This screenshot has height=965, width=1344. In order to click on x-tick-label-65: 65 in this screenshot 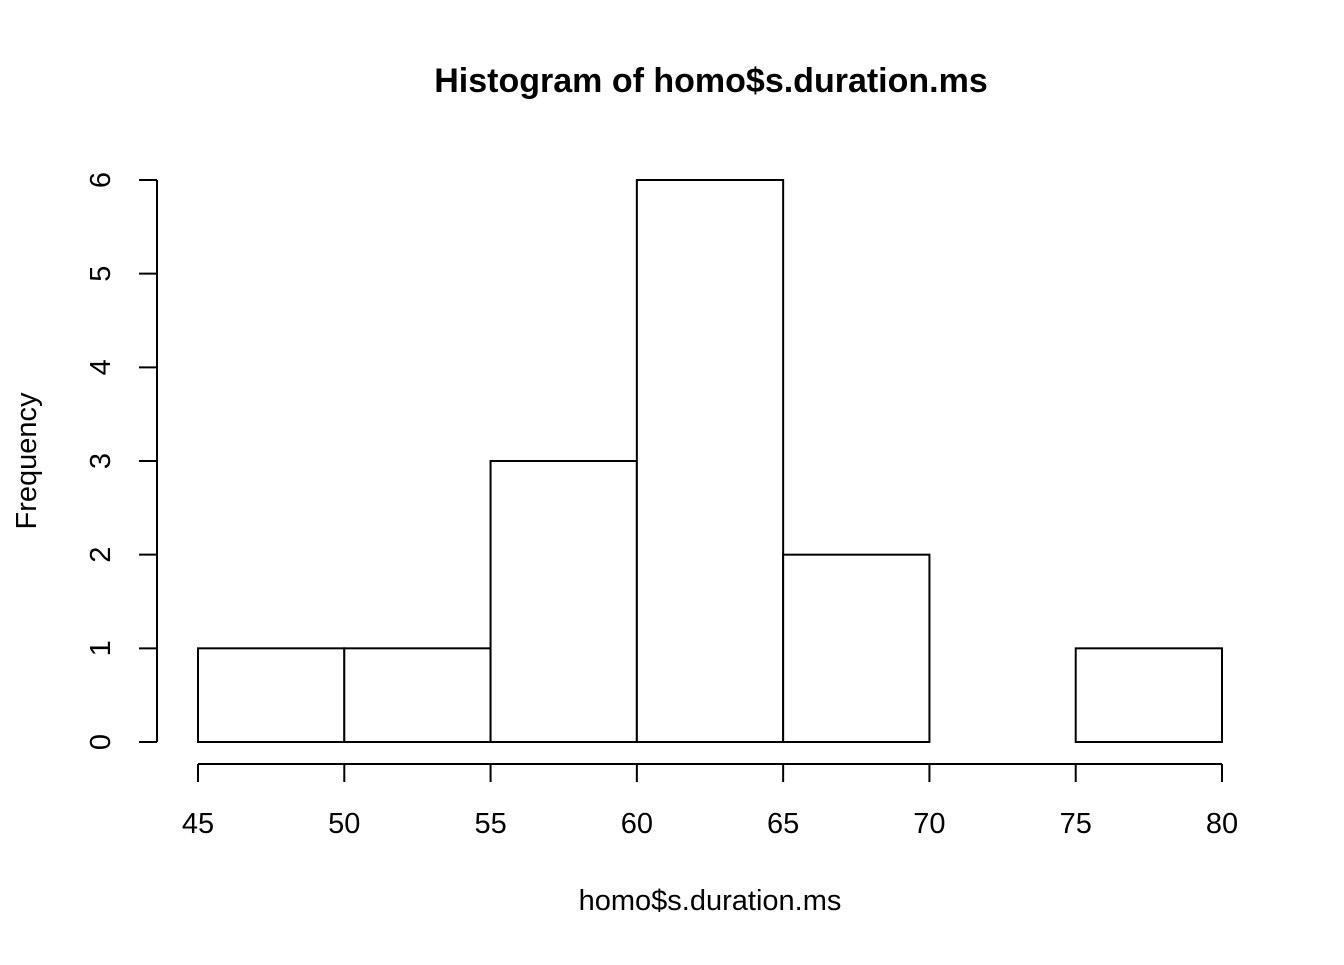, I will do `click(783, 824)`.